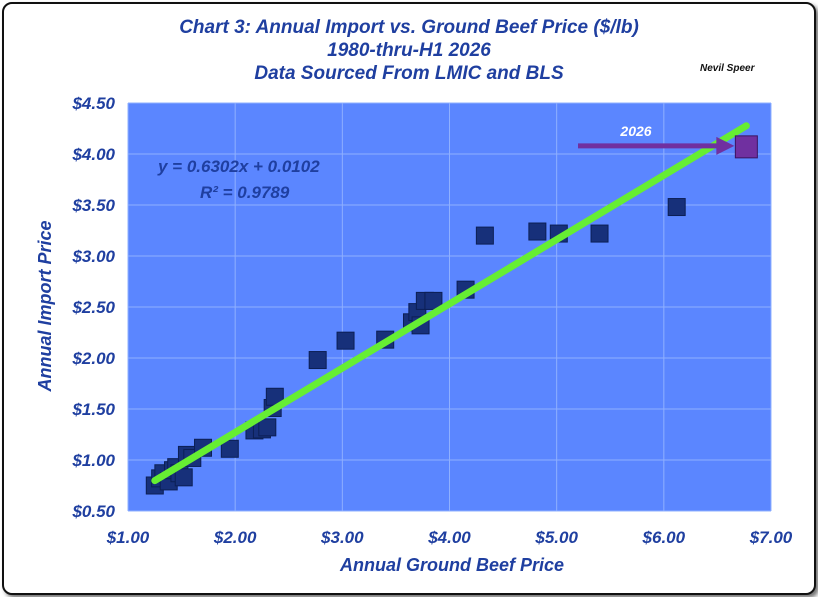 The image size is (818, 597). What do you see at coordinates (635, 131) in the screenshot?
I see `highlight-label: 2026` at bounding box center [635, 131].